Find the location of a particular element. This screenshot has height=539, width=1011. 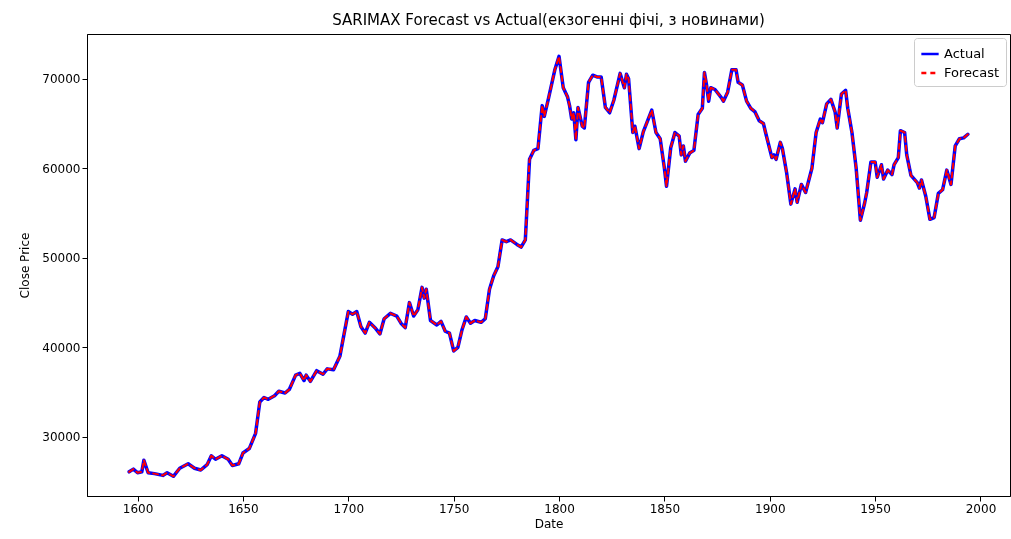

x-tick-label: 1700 is located at coordinates (349, 508).